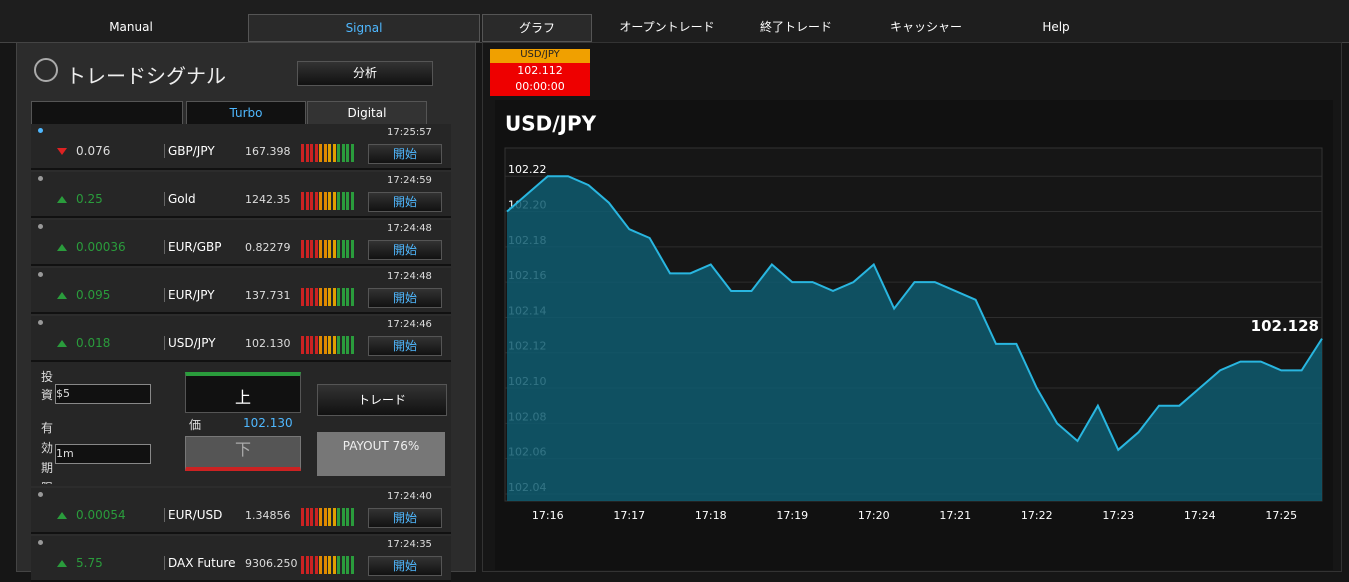 Image resolution: width=1349 pixels, height=582 pixels. Describe the element at coordinates (409, 496) in the screenshot. I see `signal-time: 17:24:40` at that location.